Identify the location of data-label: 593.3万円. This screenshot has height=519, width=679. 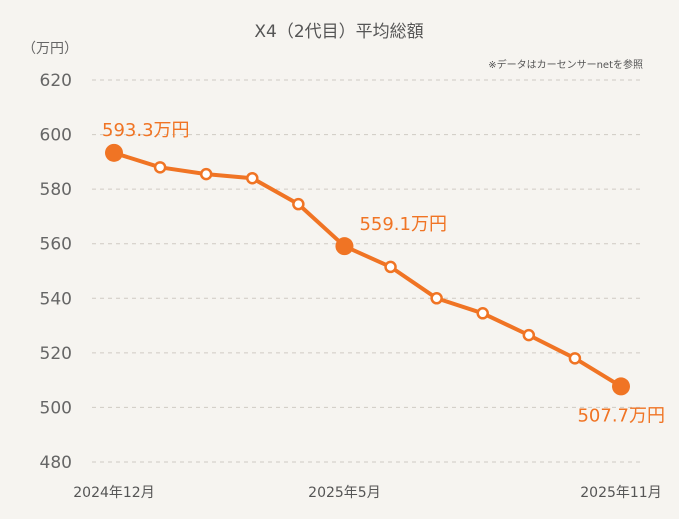
(146, 130).